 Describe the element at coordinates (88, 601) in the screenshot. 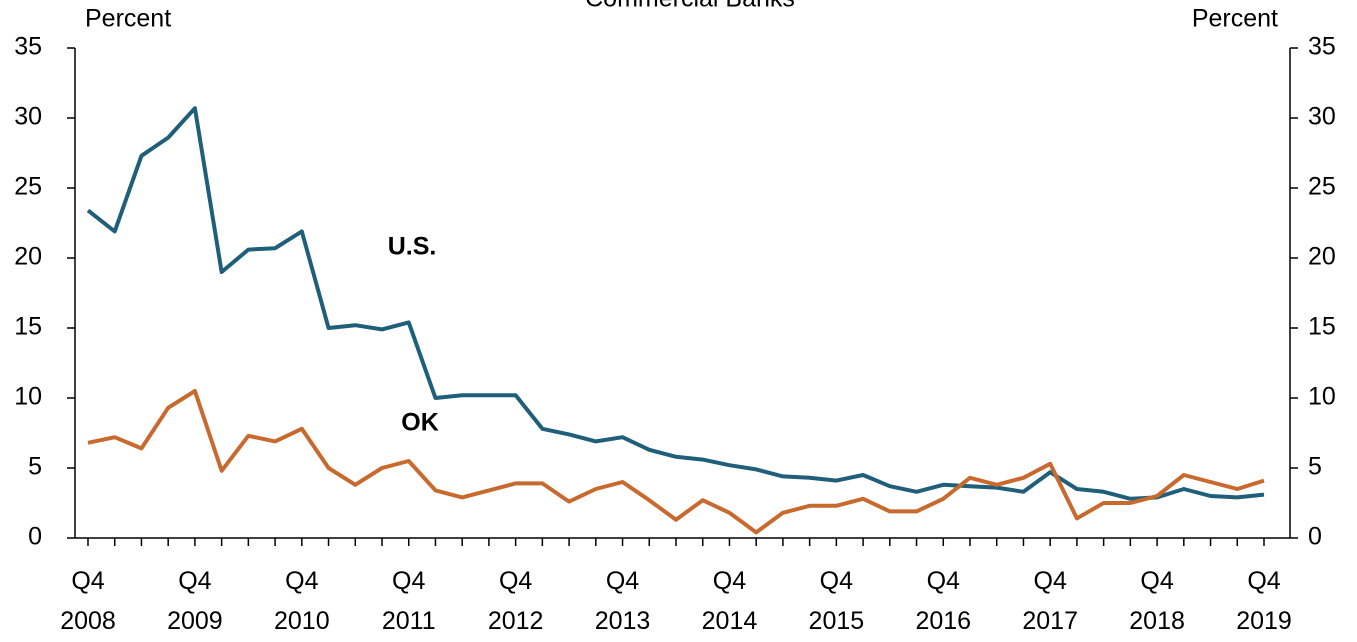

I see `x-tick-label: Q4 2008` at that location.